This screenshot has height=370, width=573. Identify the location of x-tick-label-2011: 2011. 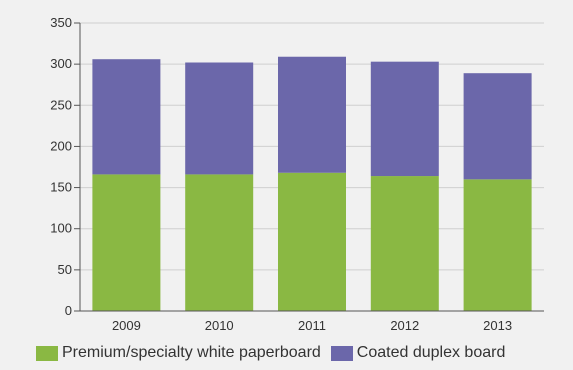
(312, 325).